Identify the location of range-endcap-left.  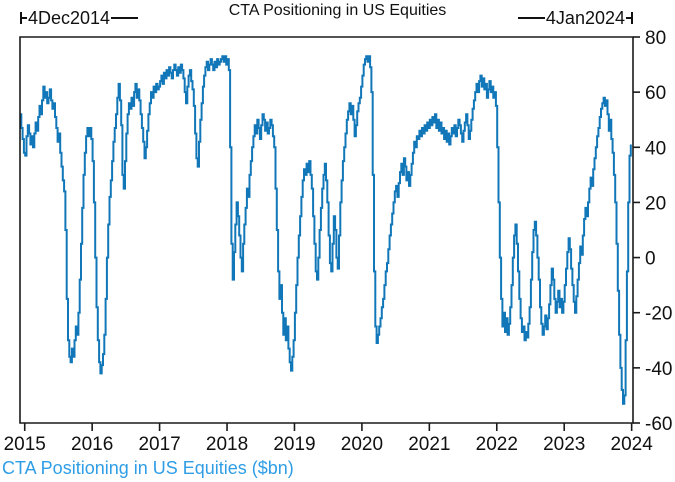
(21, 18).